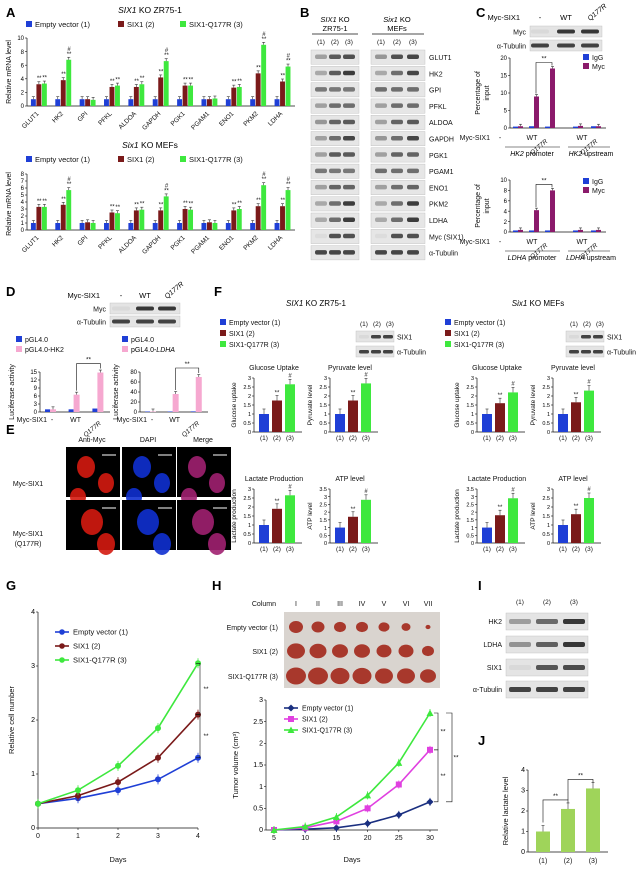 This screenshot has height=889, width=640. Describe the element at coordinates (31, 120) in the screenshot. I see `a-top-xlabel-GLUT1: GLUT1` at that location.